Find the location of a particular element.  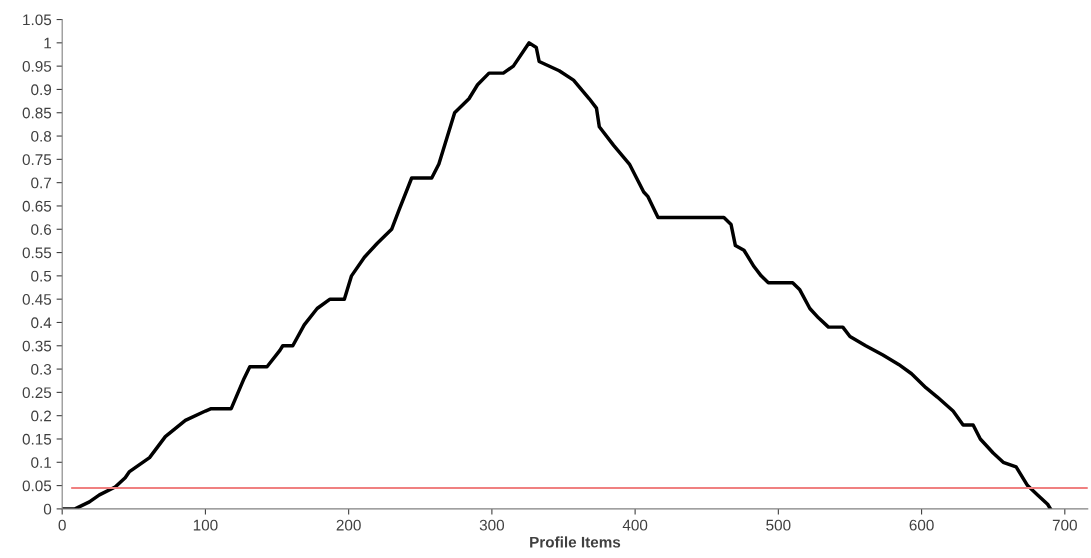

x-axis-title: Profile Items is located at coordinates (575, 542).